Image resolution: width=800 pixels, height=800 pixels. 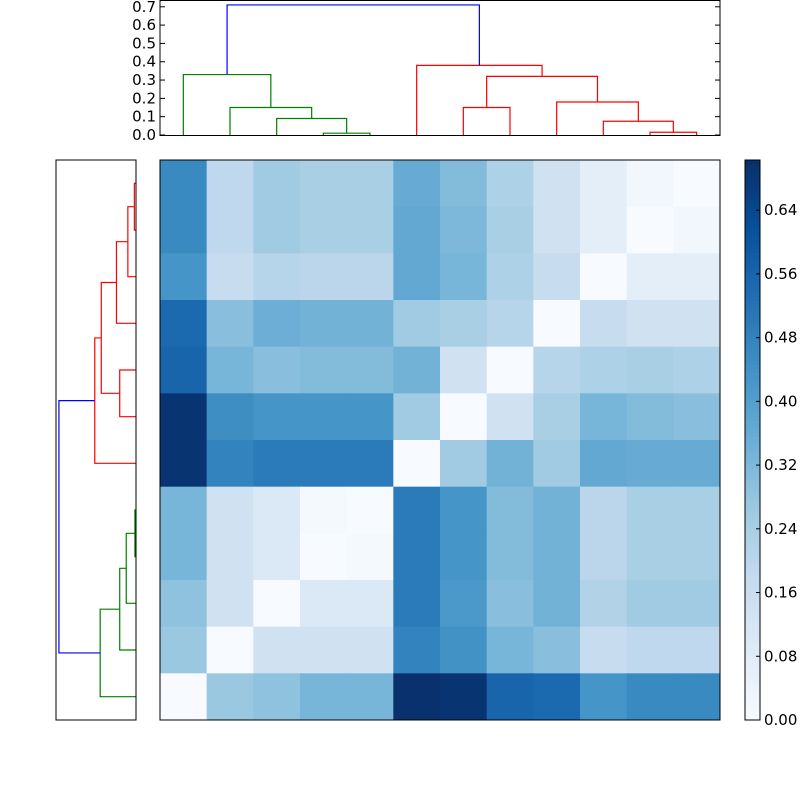 I want to click on heatmap-cell-r6-c0, so click(x=184, y=464).